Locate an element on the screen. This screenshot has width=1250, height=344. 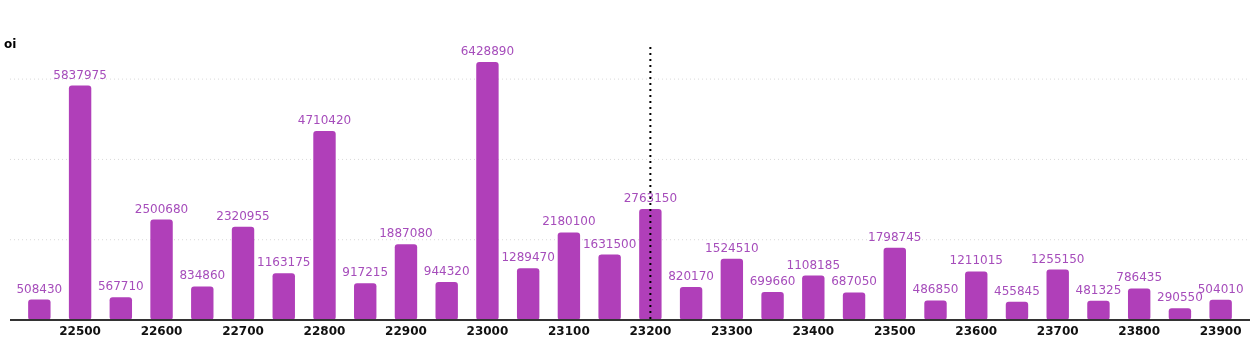
x-tick-label: 23800 is located at coordinates (1139, 331).